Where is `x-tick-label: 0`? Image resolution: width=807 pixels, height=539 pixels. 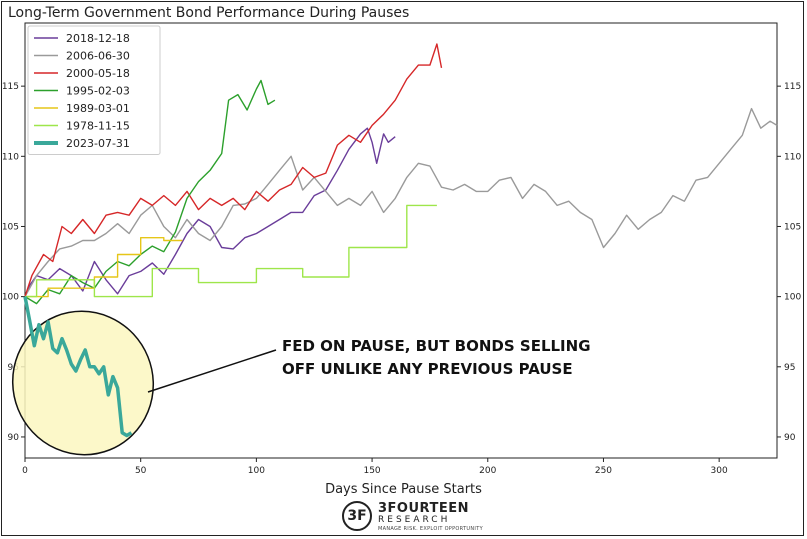
x-tick-label: 0 is located at coordinates (25, 471).